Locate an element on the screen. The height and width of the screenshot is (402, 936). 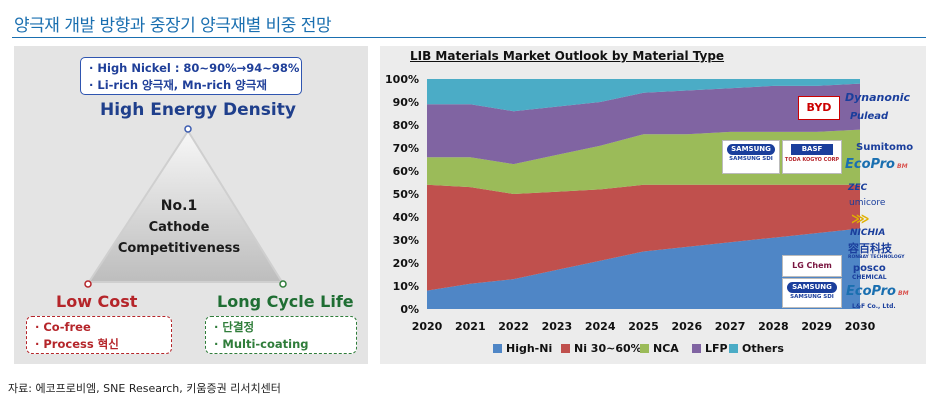
long-cycle-item-2: · Multi-coating is located at coordinates (261, 344).